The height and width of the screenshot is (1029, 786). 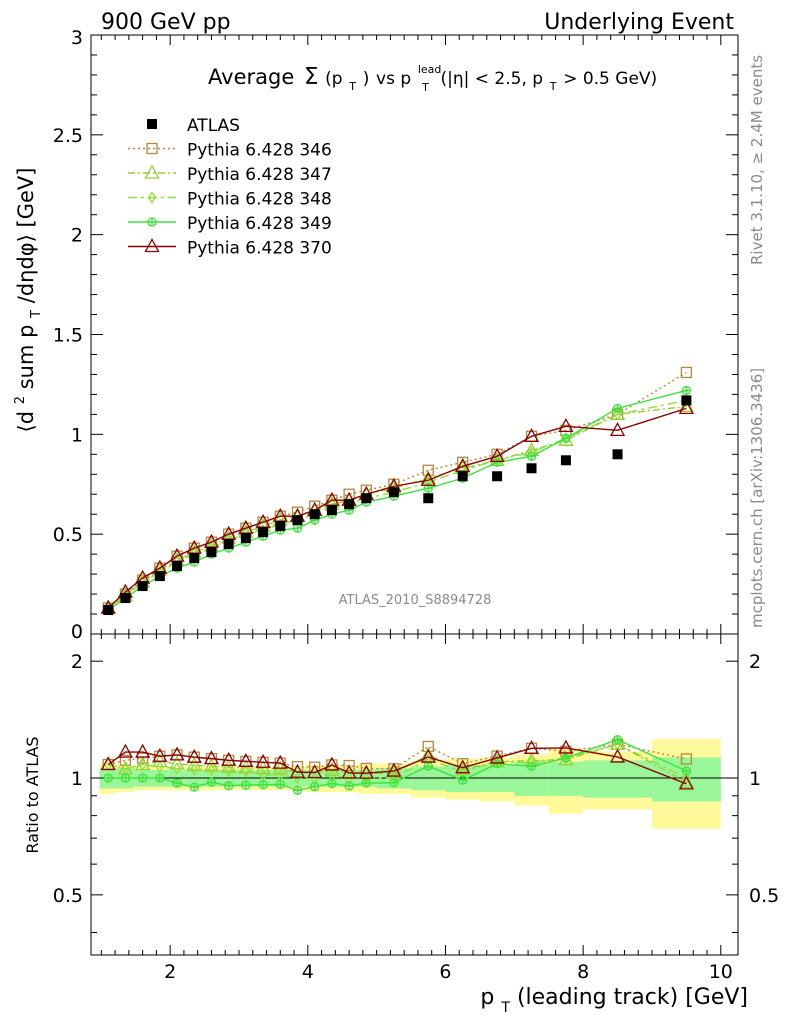 What do you see at coordinates (632, 997) in the screenshot?
I see `xlabel-rest: (leading track) [GeV]` at bounding box center [632, 997].